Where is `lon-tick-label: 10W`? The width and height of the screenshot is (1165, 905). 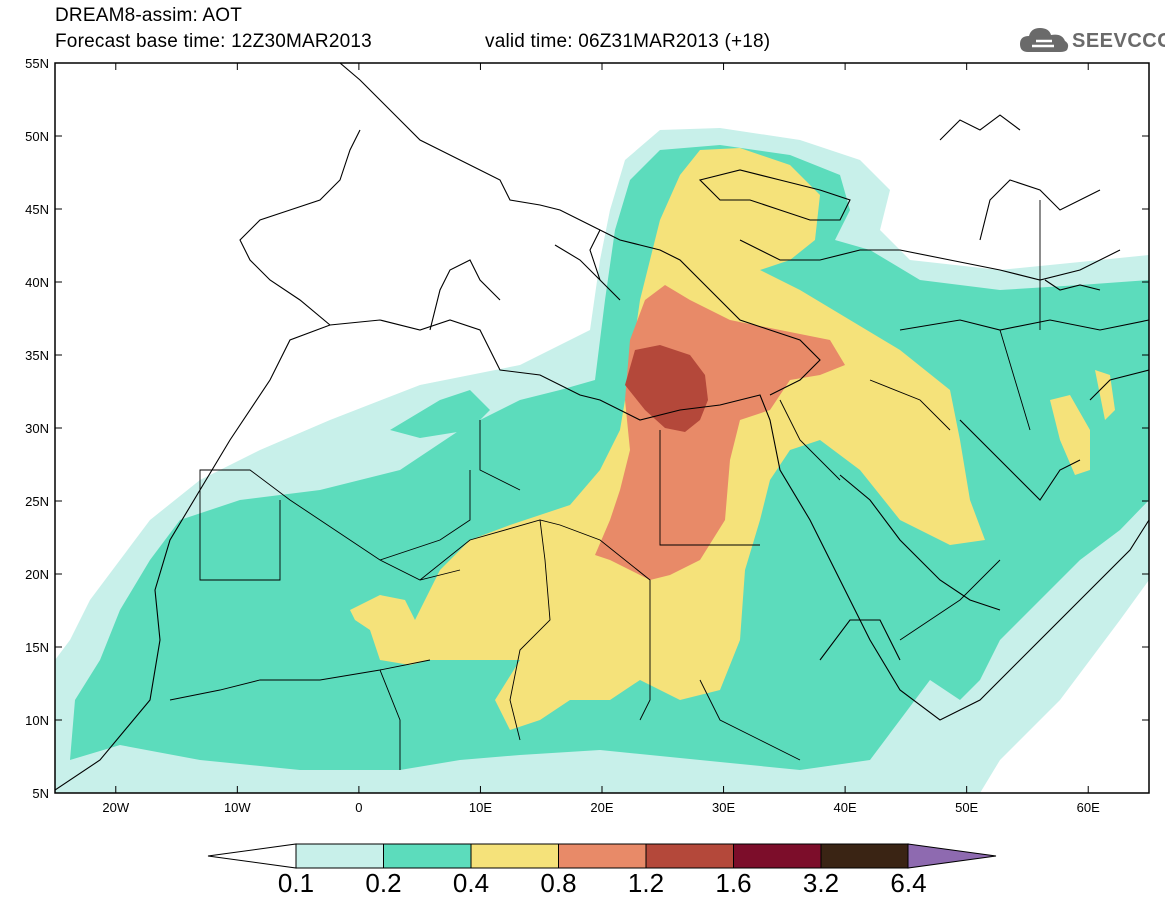
lon-tick-label: 10W is located at coordinates (237, 807).